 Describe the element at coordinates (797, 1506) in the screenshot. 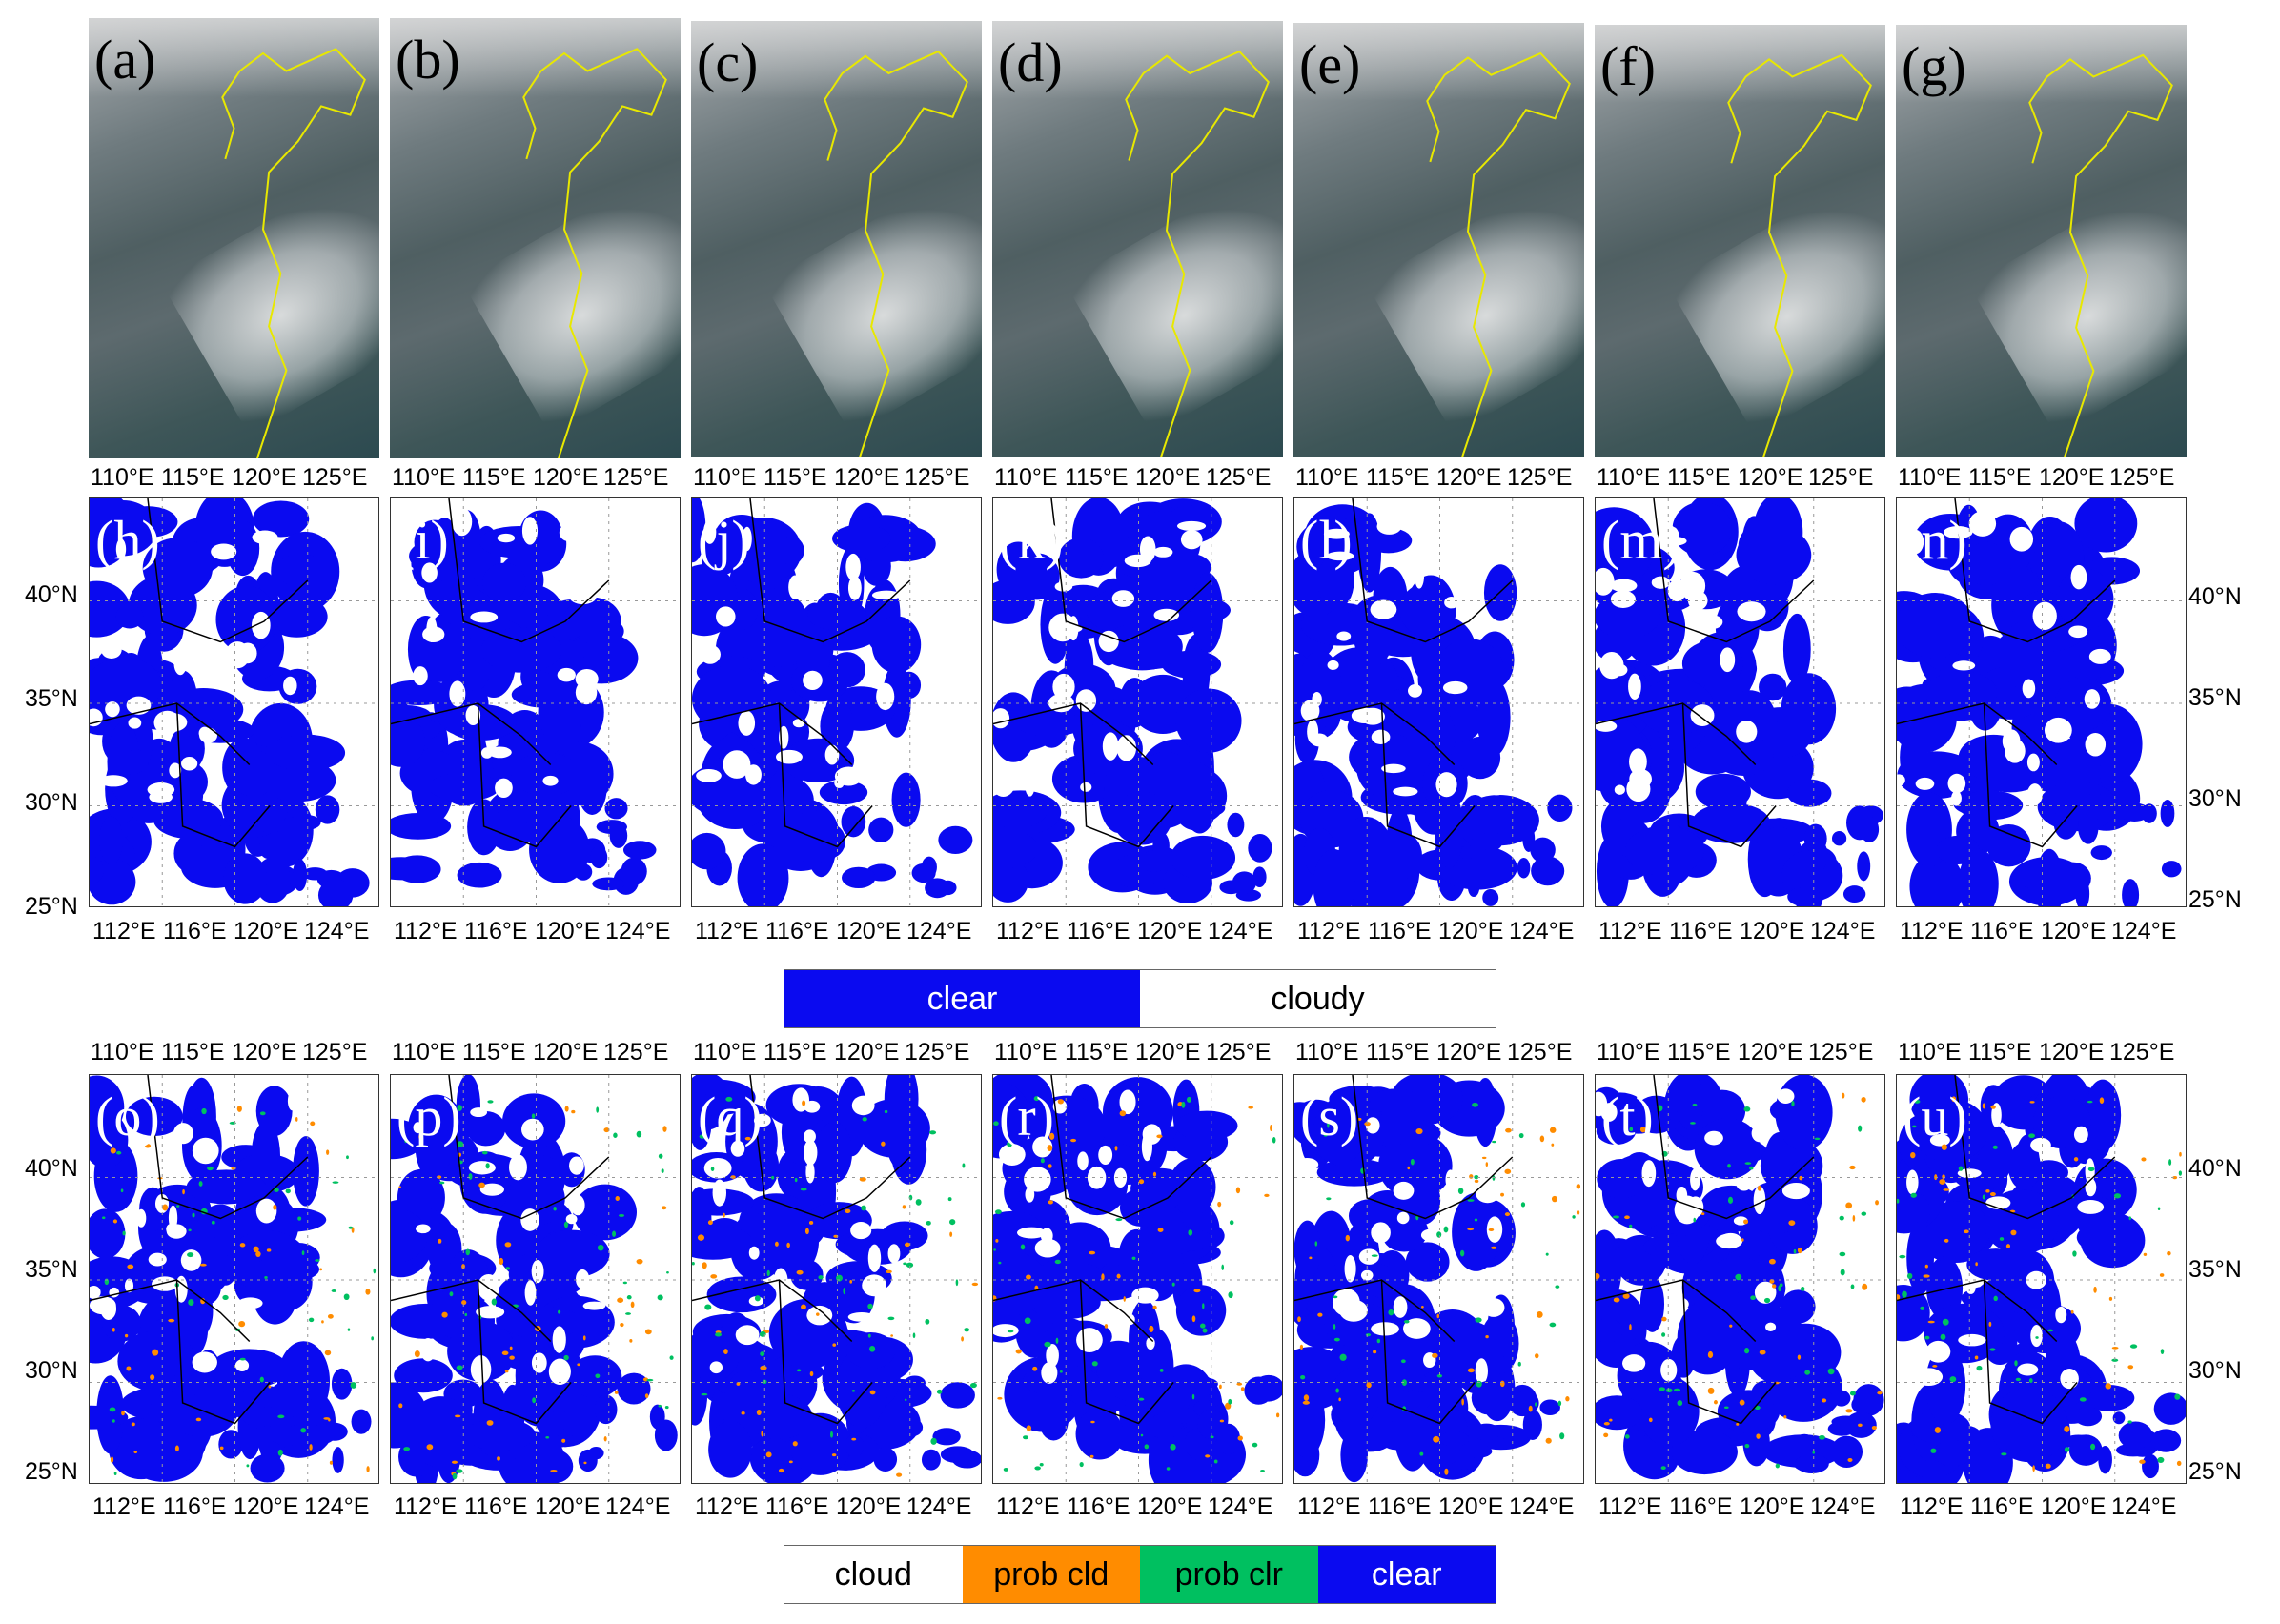

I see `lon-tick-label: 116°E` at that location.